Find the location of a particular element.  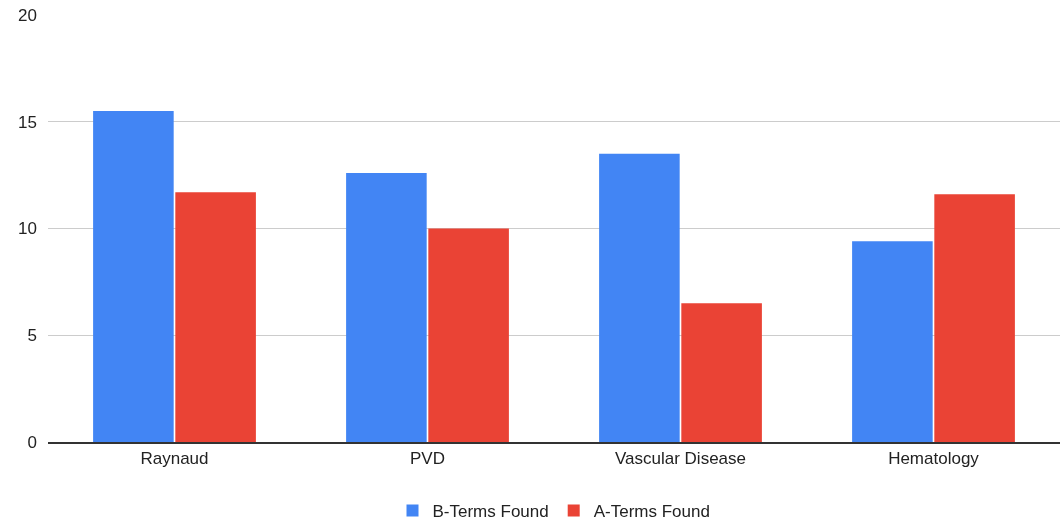

y-tick-label: 0 is located at coordinates (32, 442).